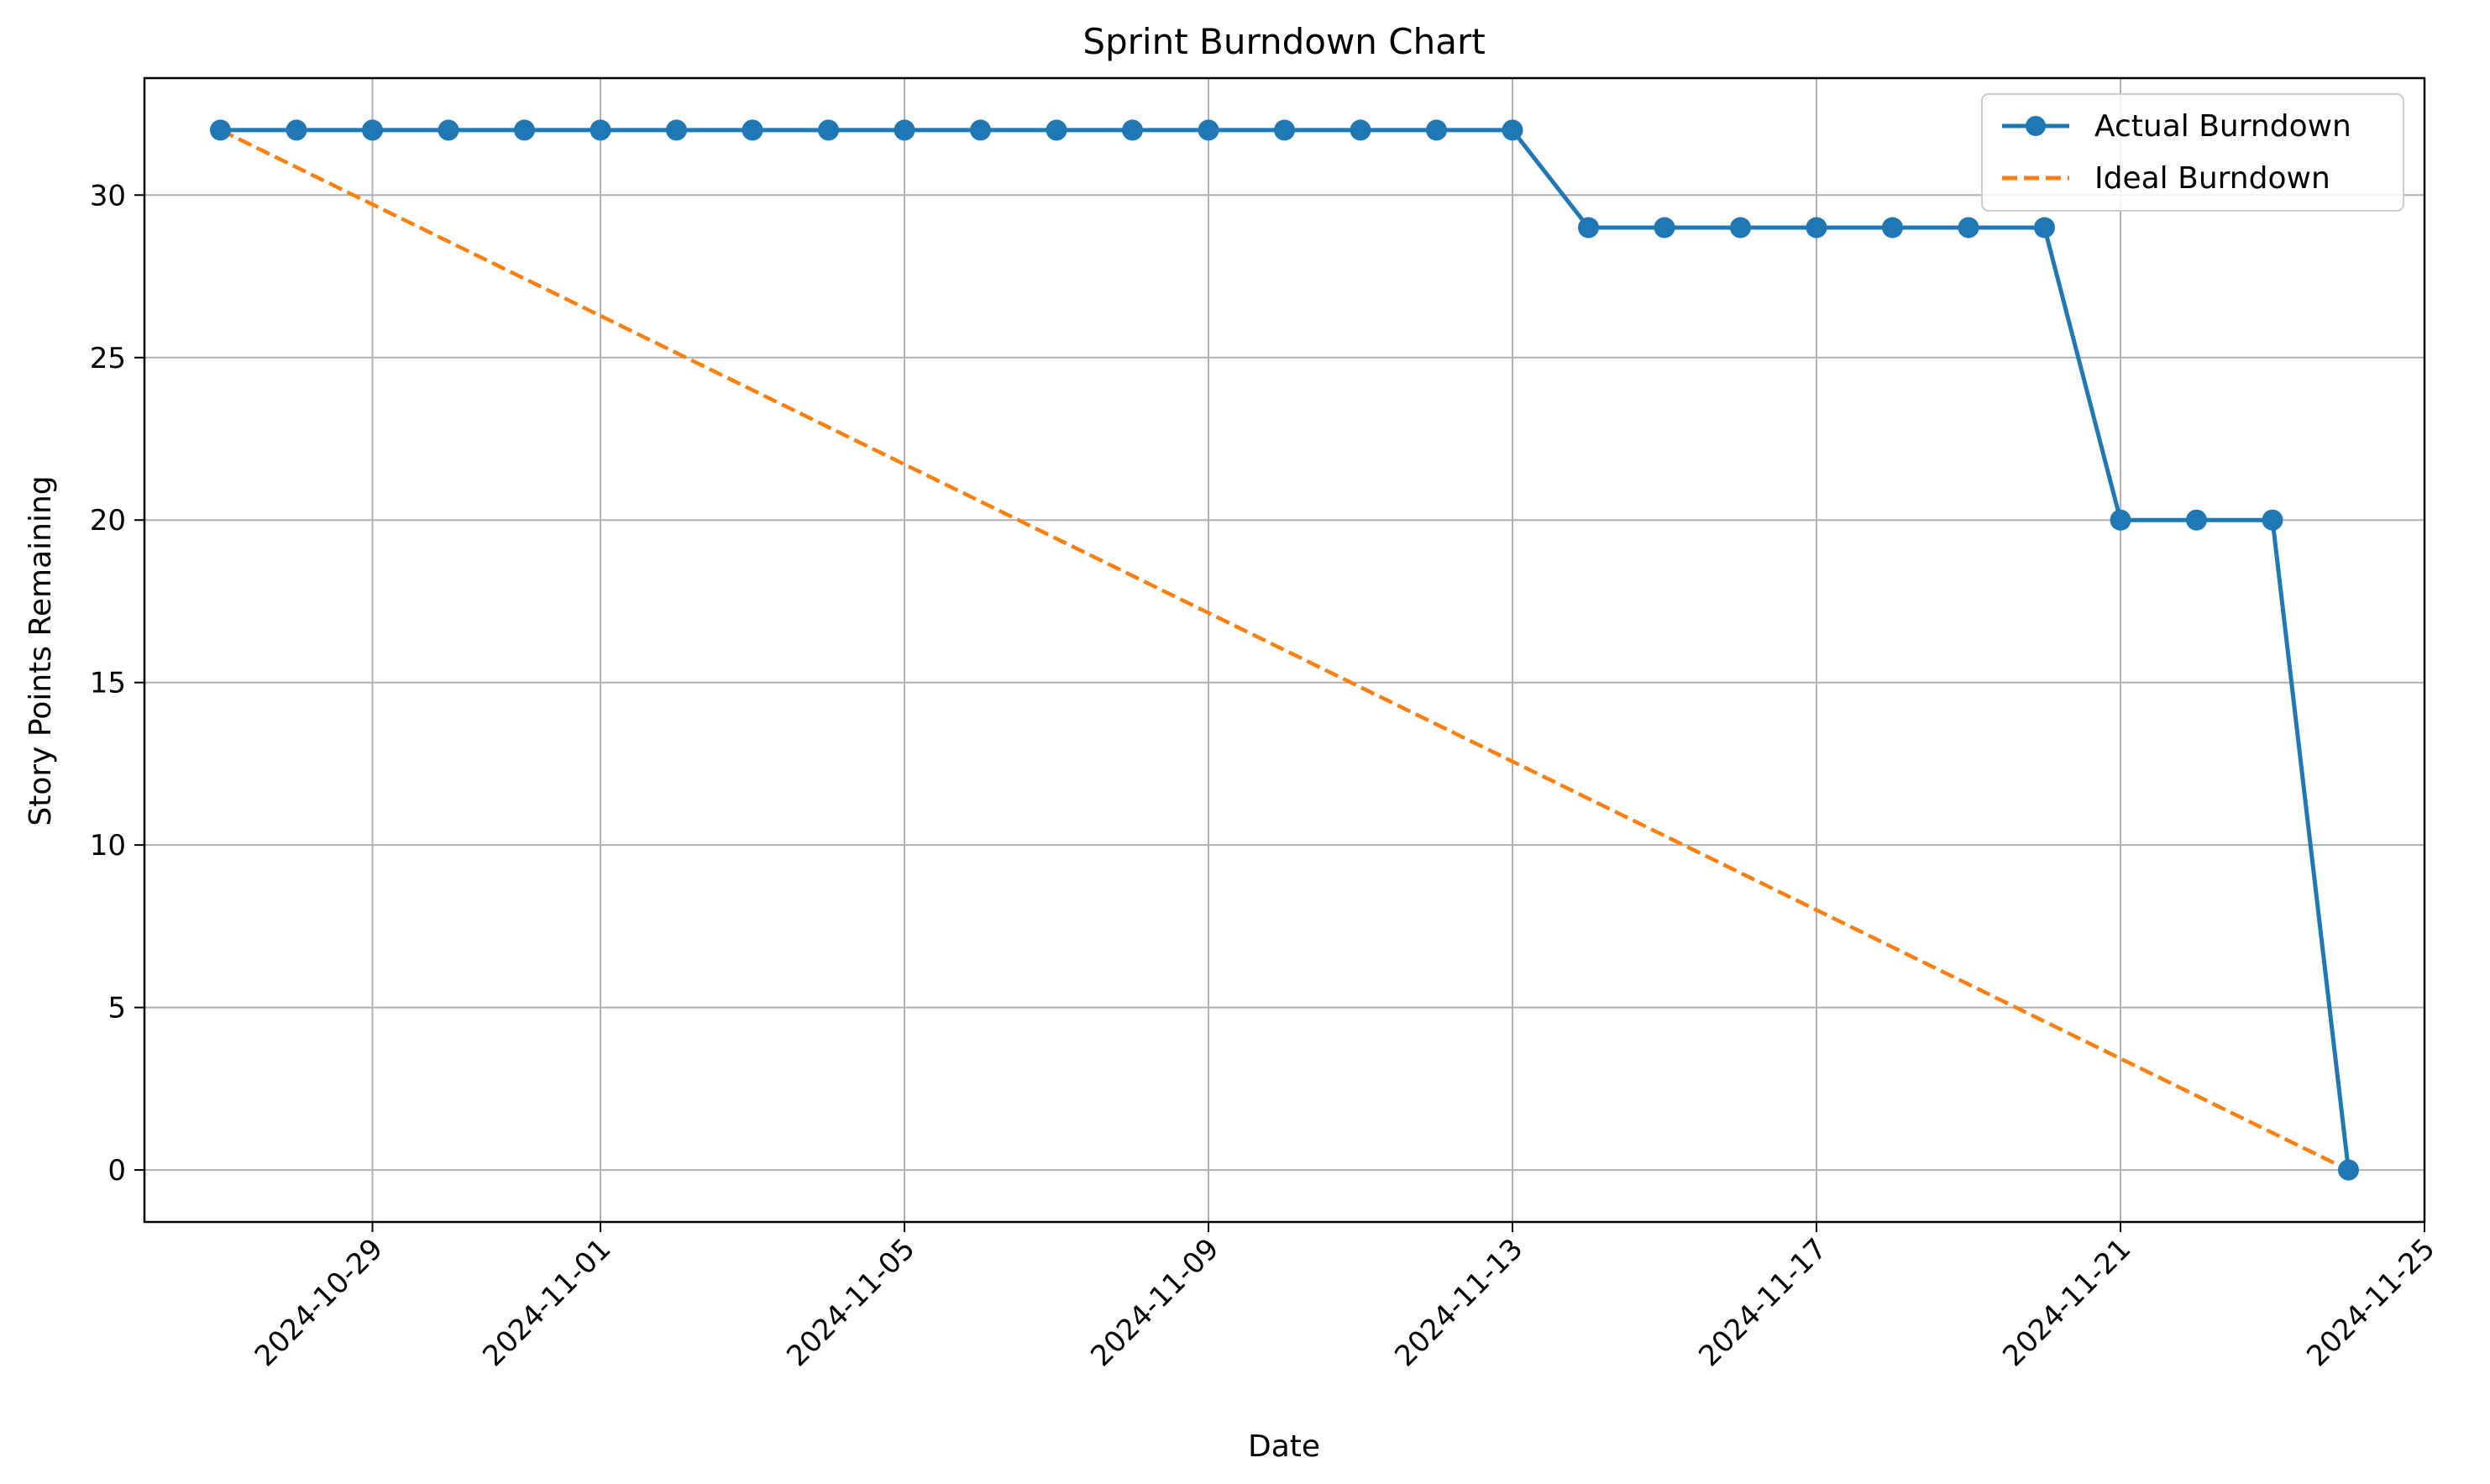 The image size is (2490, 1484). I want to click on legend-box, so click(2192, 153).